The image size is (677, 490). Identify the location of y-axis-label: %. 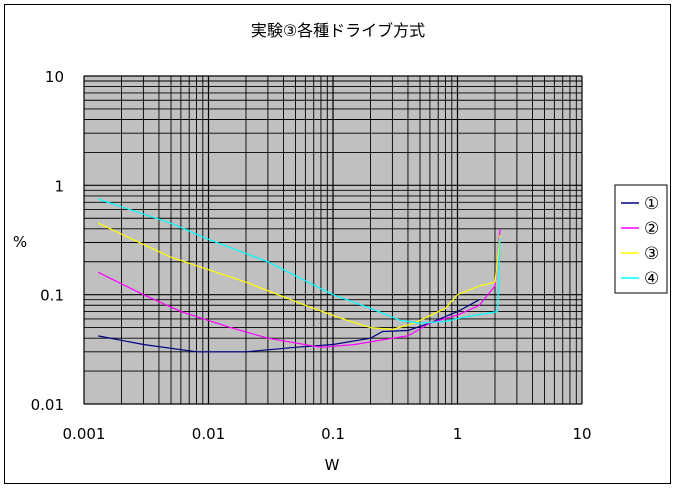
(20, 242).